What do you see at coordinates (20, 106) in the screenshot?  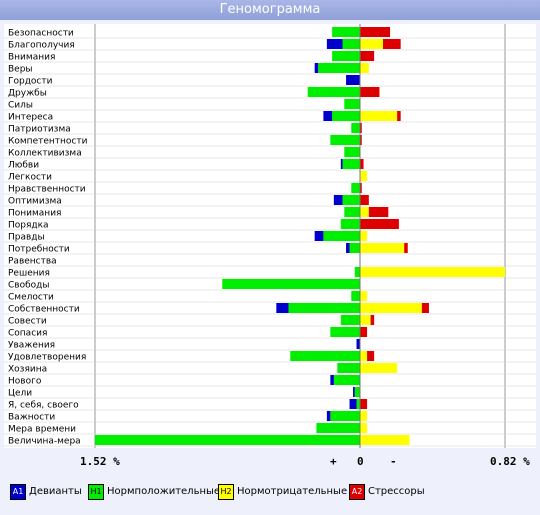 I see `category-label: Силы` at bounding box center [20, 106].